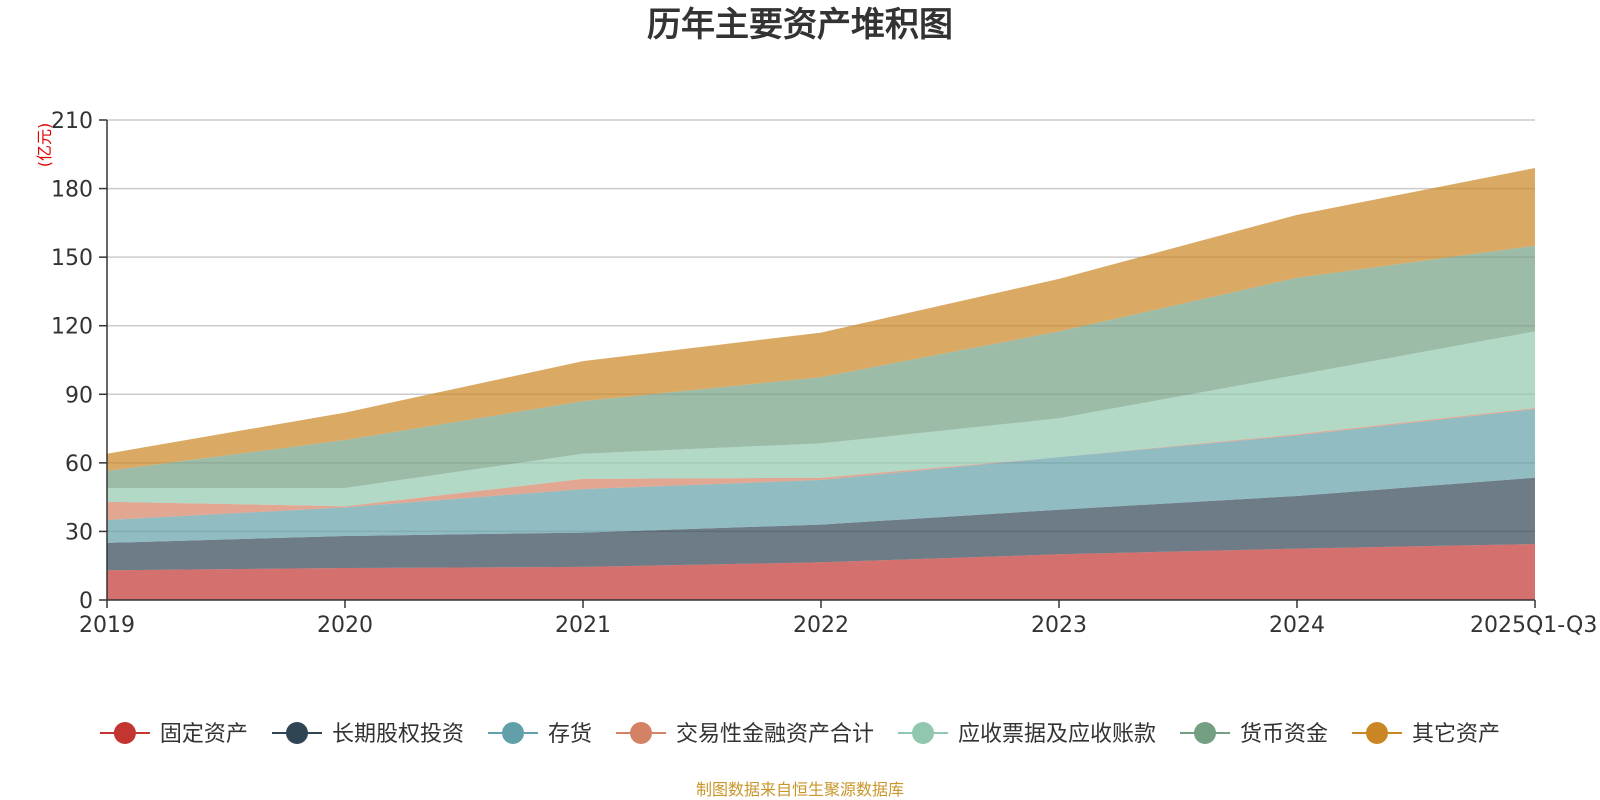 The image size is (1600, 800). Describe the element at coordinates (72, 121) in the screenshot. I see `y-tick-label: 210` at that location.